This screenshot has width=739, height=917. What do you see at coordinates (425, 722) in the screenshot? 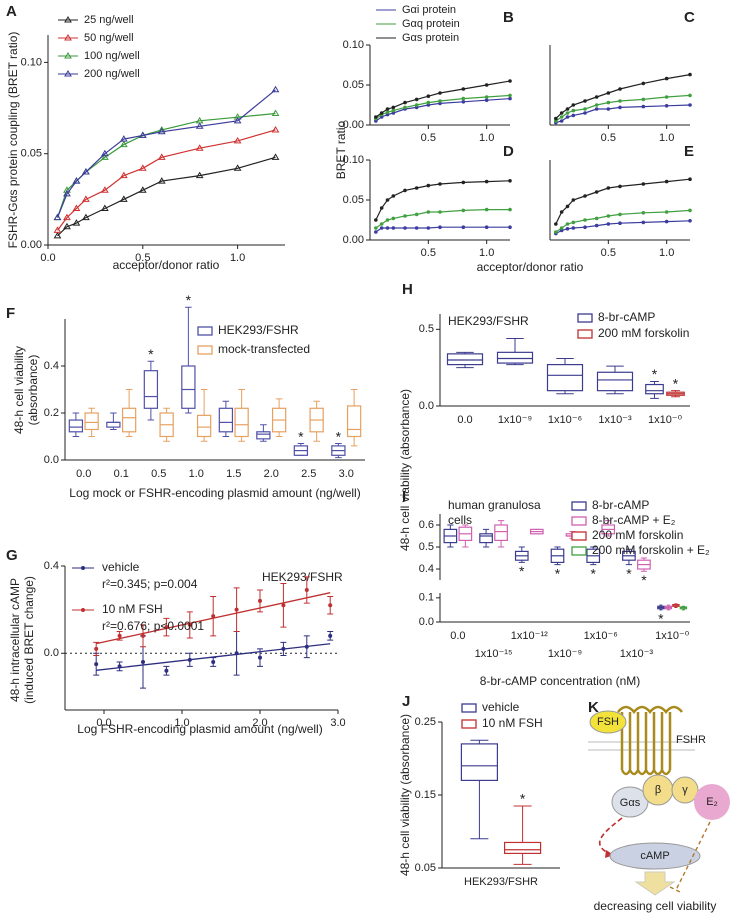
I see `y-tick-label: 0.25` at bounding box center [425, 722].